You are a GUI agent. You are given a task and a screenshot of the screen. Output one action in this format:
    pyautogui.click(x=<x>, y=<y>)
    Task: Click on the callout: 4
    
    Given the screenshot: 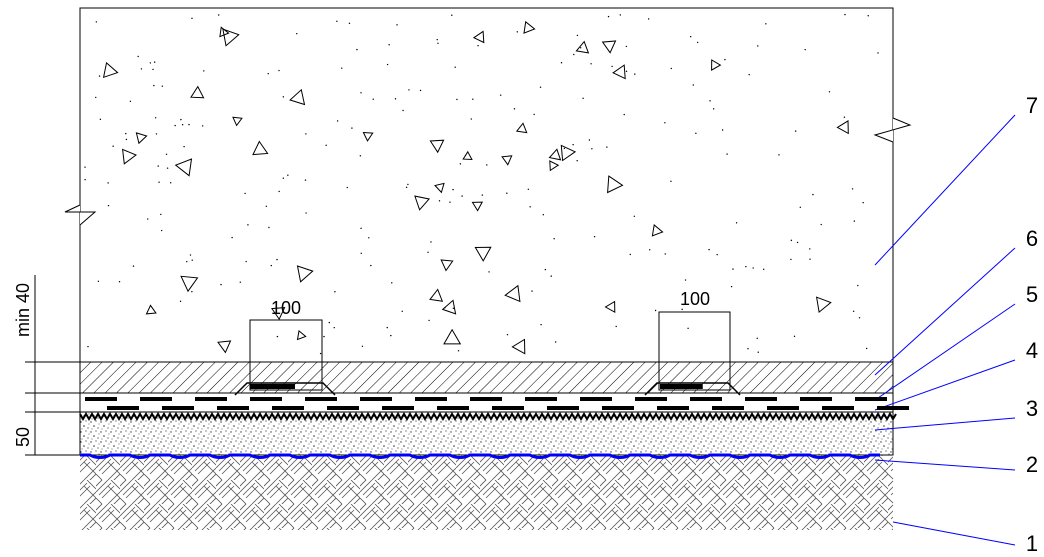 What is the action you would take?
    pyautogui.click(x=1032, y=350)
    